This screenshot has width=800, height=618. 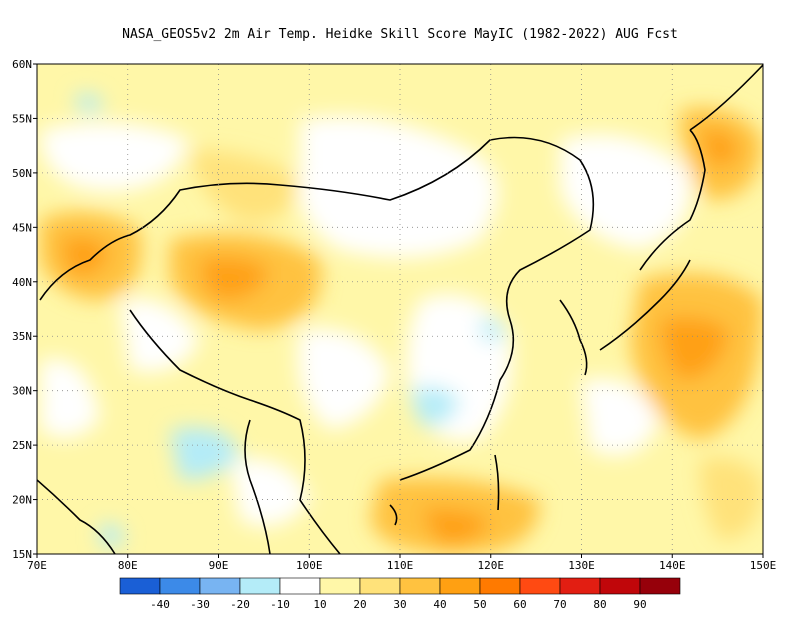 I want to click on lat-tick-label: 20N, so click(x=22, y=500).